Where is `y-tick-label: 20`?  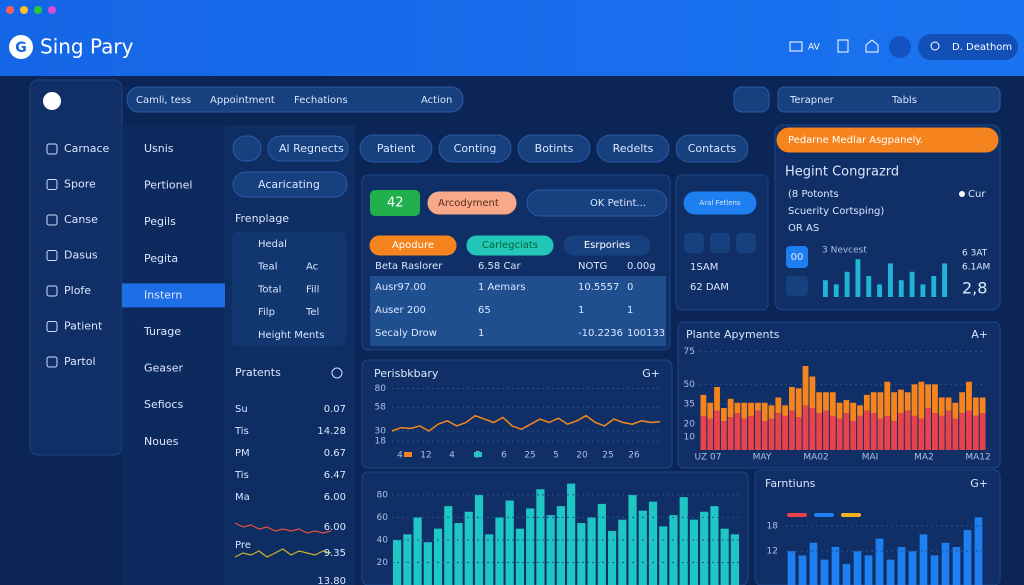 y-tick-label: 20 is located at coordinates (383, 563).